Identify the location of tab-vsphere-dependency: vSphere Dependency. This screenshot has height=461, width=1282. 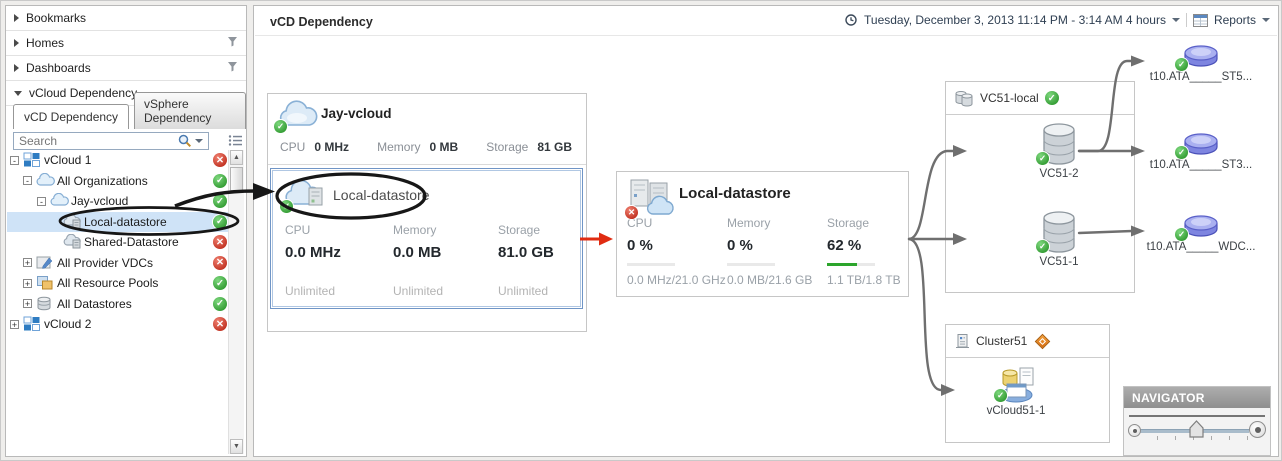
(190, 110).